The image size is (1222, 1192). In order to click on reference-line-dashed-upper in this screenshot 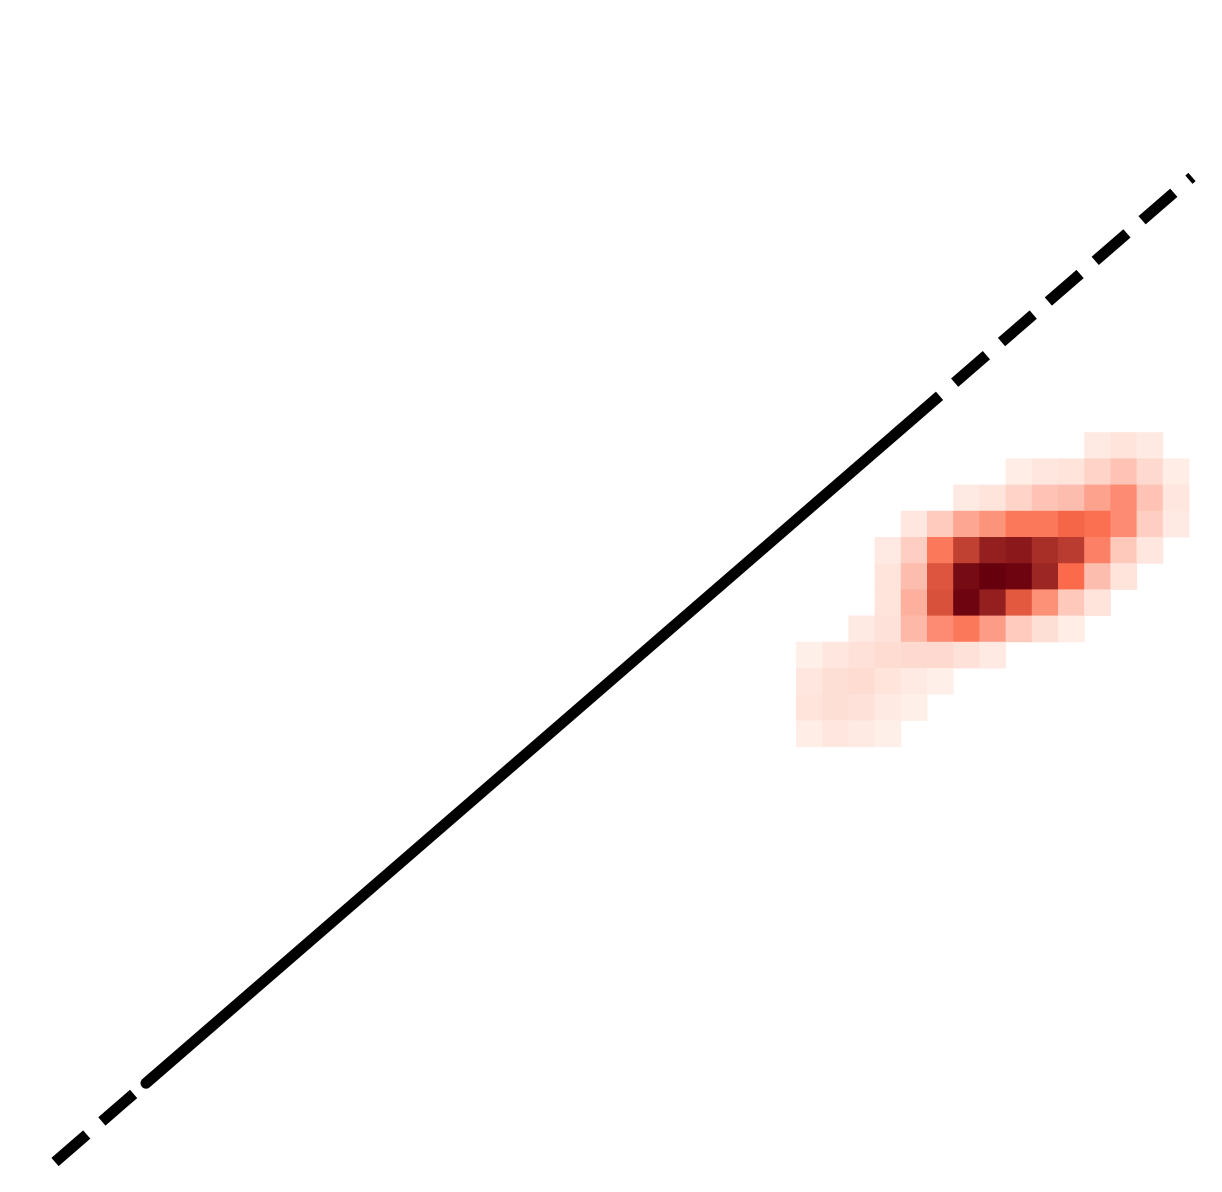, I will do `click(1050, 300)`.